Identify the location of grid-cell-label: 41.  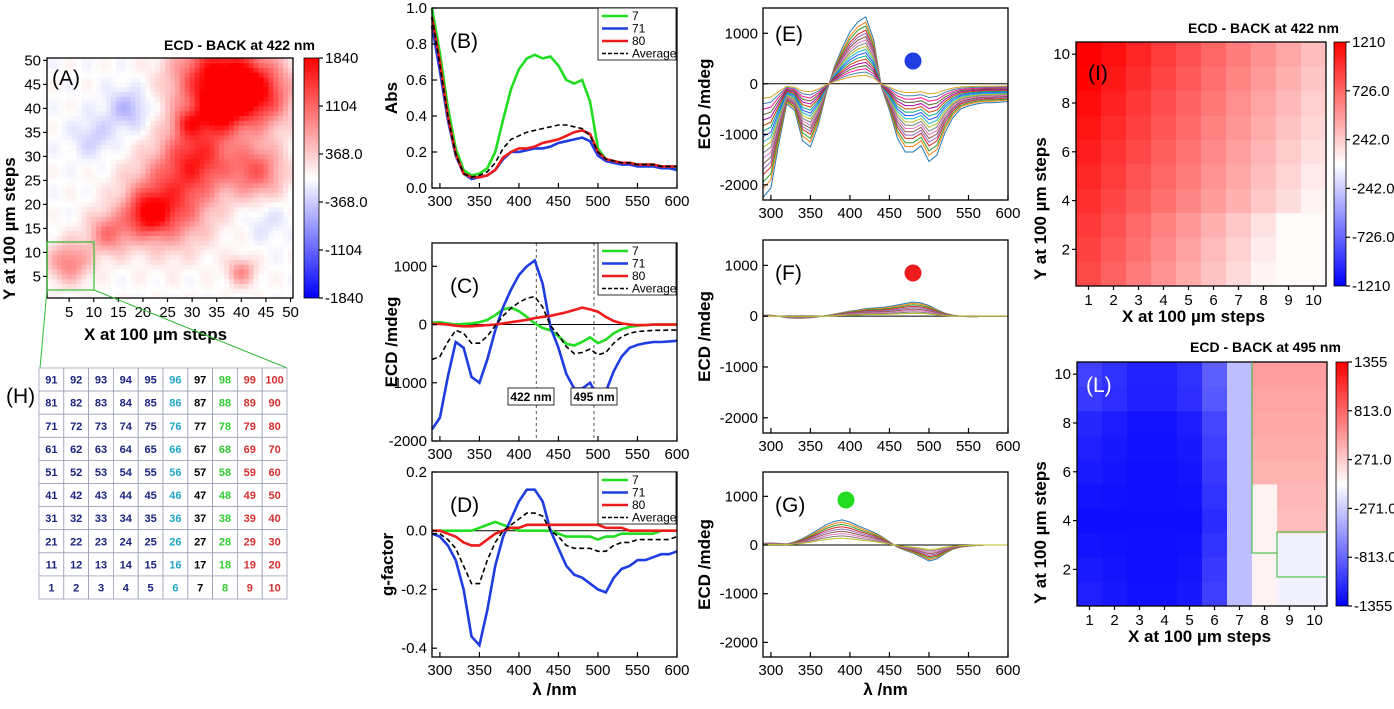
(51, 496).